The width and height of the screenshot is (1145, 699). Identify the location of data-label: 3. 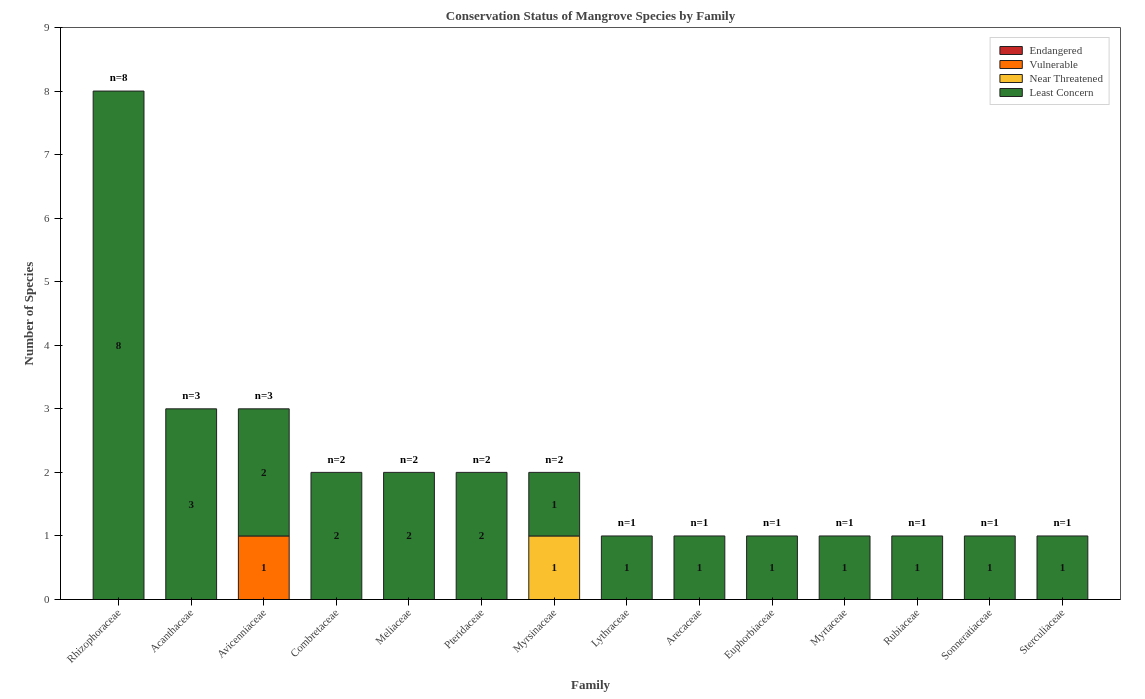
(191, 503).